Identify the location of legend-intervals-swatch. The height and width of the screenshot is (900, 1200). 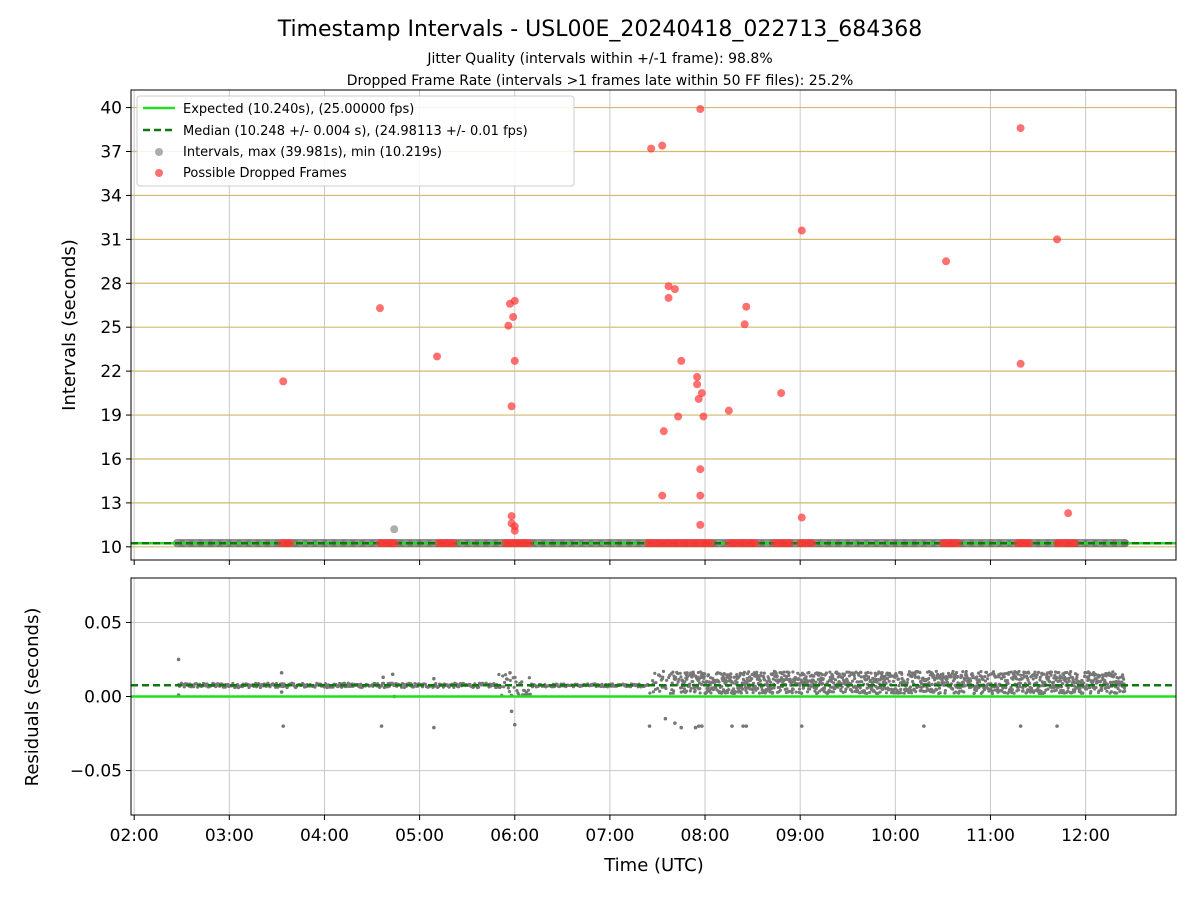
(159, 152).